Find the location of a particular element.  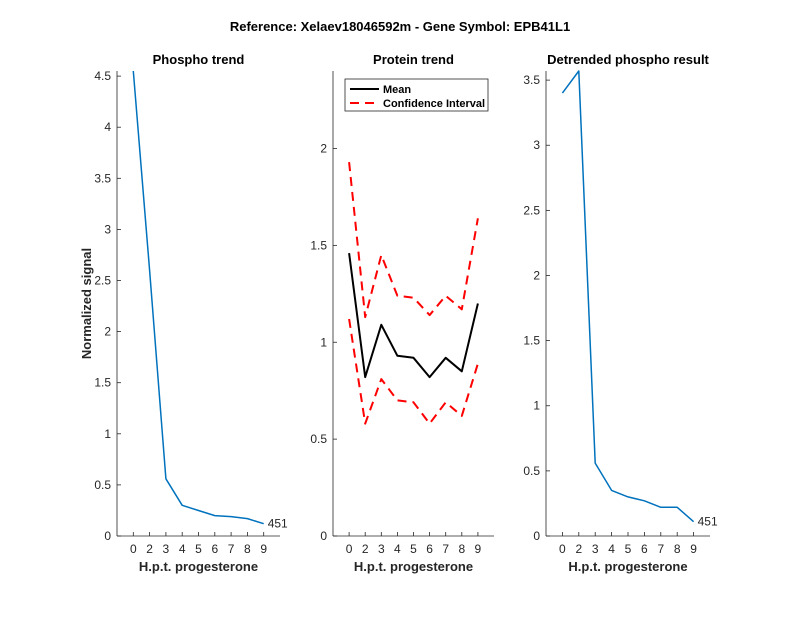

series-line-mean is located at coordinates (413, 315).